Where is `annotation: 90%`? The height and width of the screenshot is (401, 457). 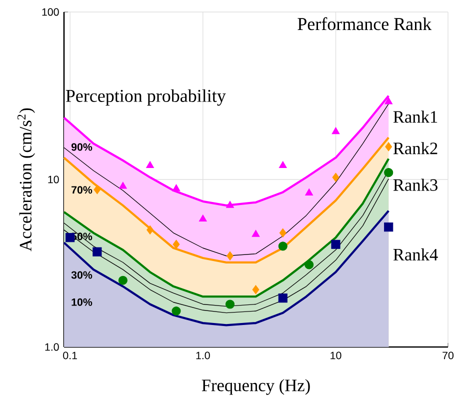 annotation: 90% is located at coordinates (81, 147).